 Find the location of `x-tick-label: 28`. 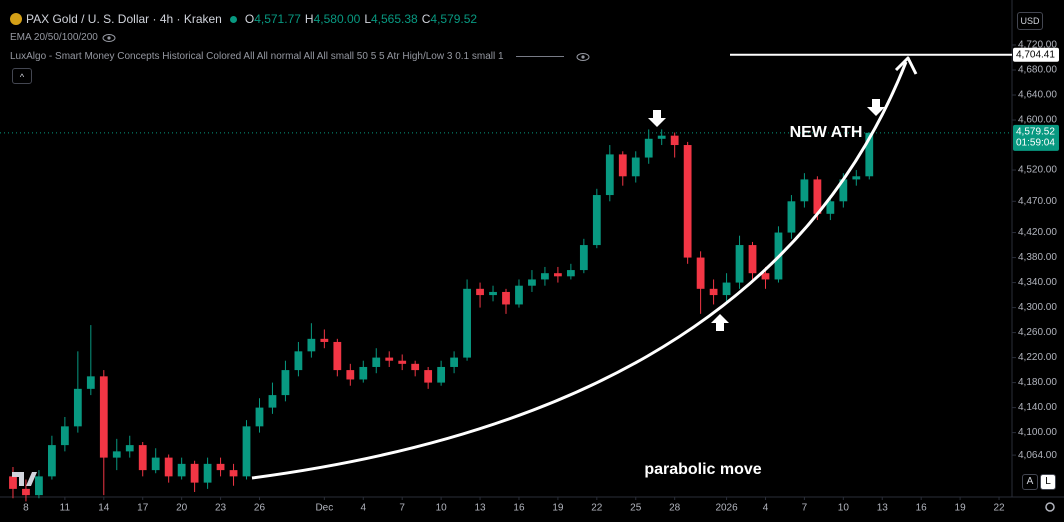

x-tick-label: 28 is located at coordinates (675, 508).